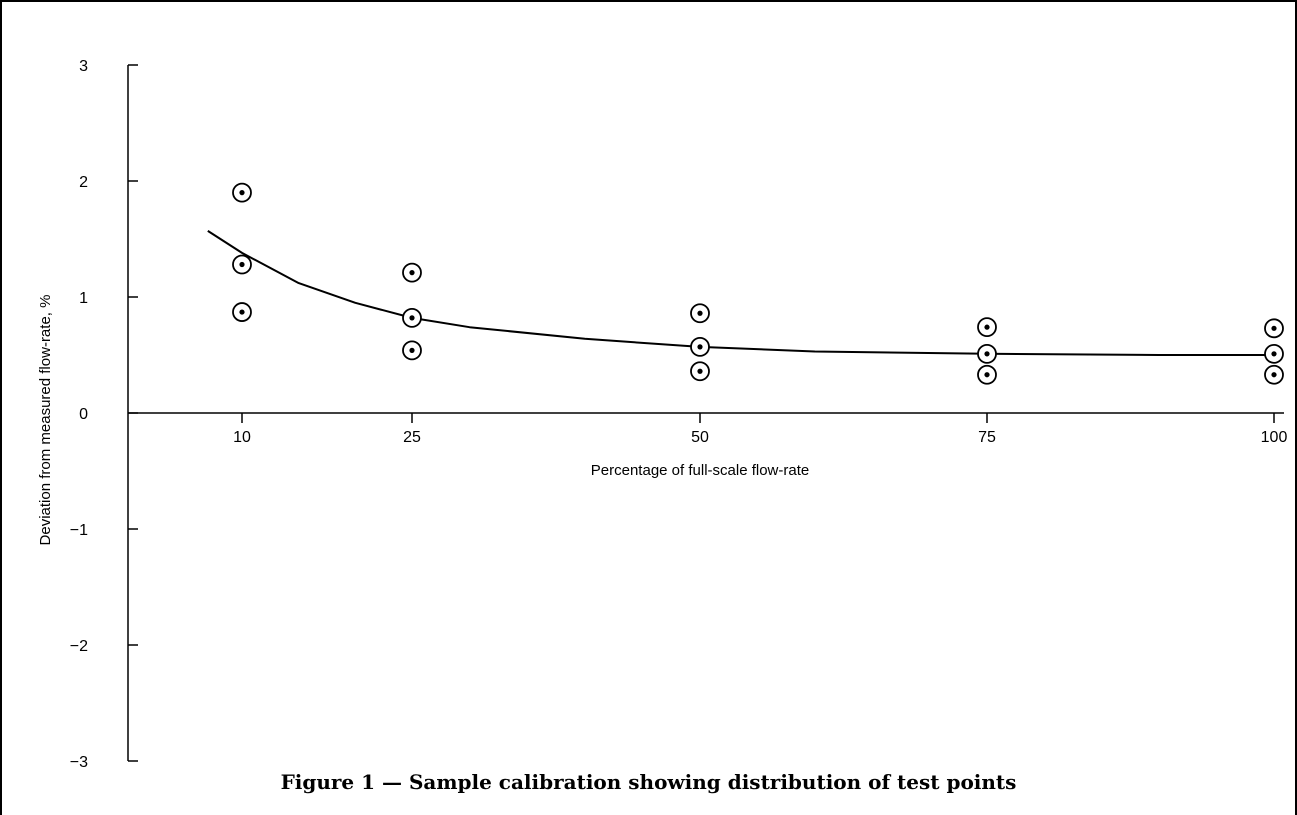 The height and width of the screenshot is (815, 1297). What do you see at coordinates (83, 298) in the screenshot?
I see `y-tick-label: 1` at bounding box center [83, 298].